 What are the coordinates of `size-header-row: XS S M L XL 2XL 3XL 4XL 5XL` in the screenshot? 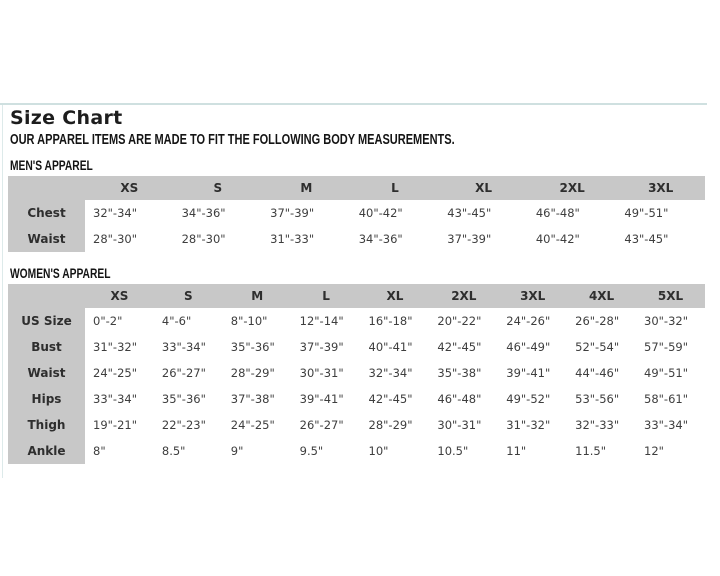 It's located at (356, 296).